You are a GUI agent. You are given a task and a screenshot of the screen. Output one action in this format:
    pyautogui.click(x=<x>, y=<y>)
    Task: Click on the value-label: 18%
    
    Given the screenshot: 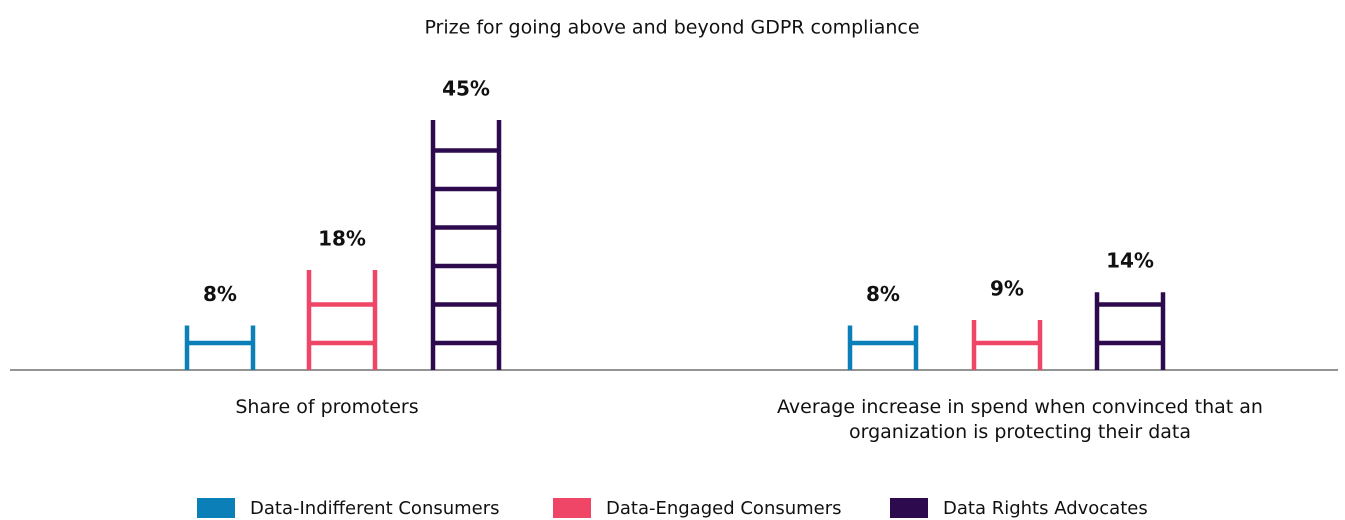 What is the action you would take?
    pyautogui.click(x=342, y=239)
    